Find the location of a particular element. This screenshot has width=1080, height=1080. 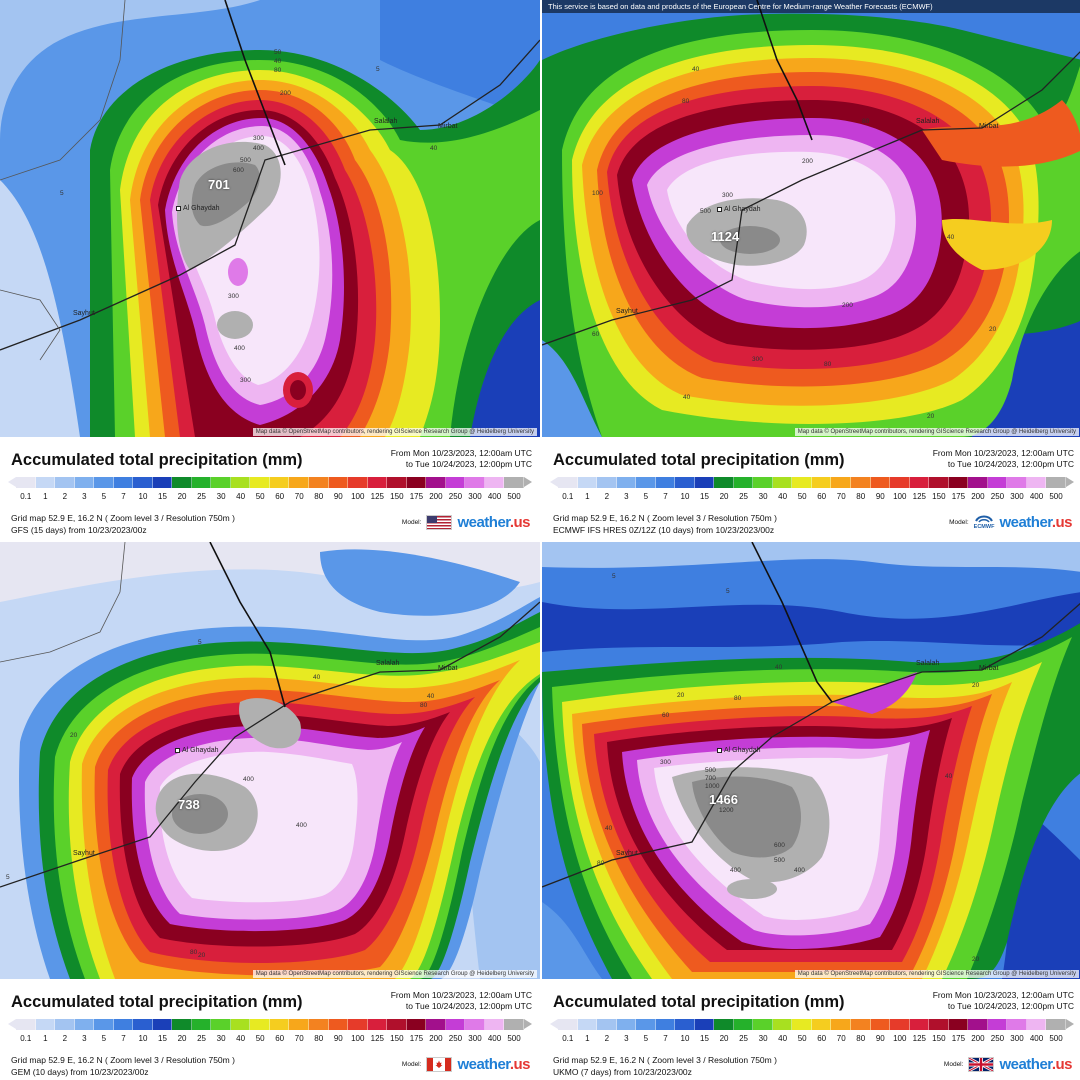

contour-label: 80 is located at coordinates (686, 101).